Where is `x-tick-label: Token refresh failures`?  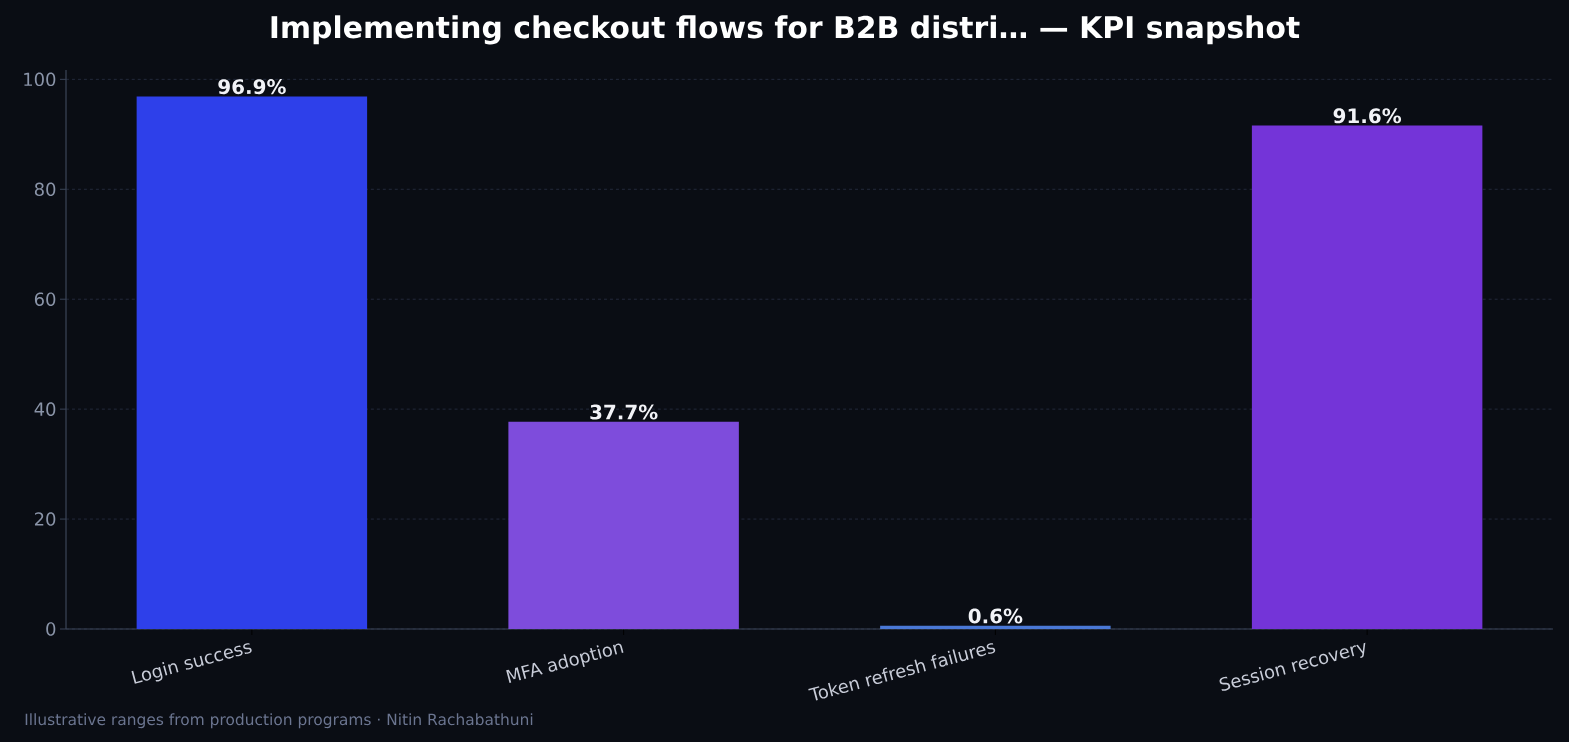 x-tick-label: Token refresh failures is located at coordinates (902, 672).